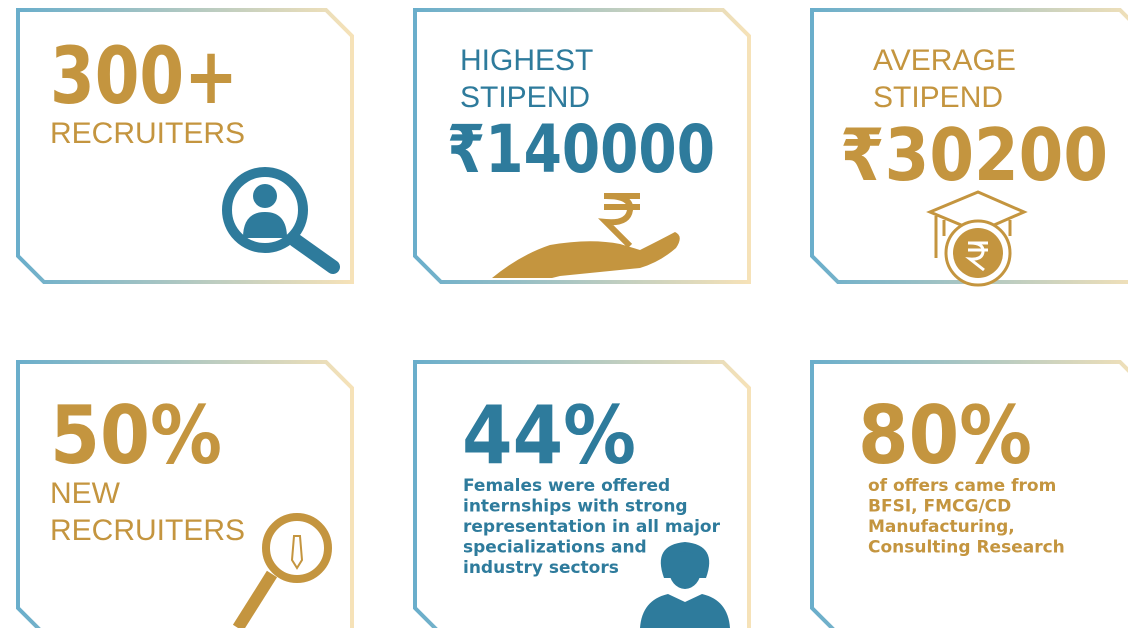 This screenshot has height=628, width=1128. I want to click on card-text: of offers came from, so click(962, 486).